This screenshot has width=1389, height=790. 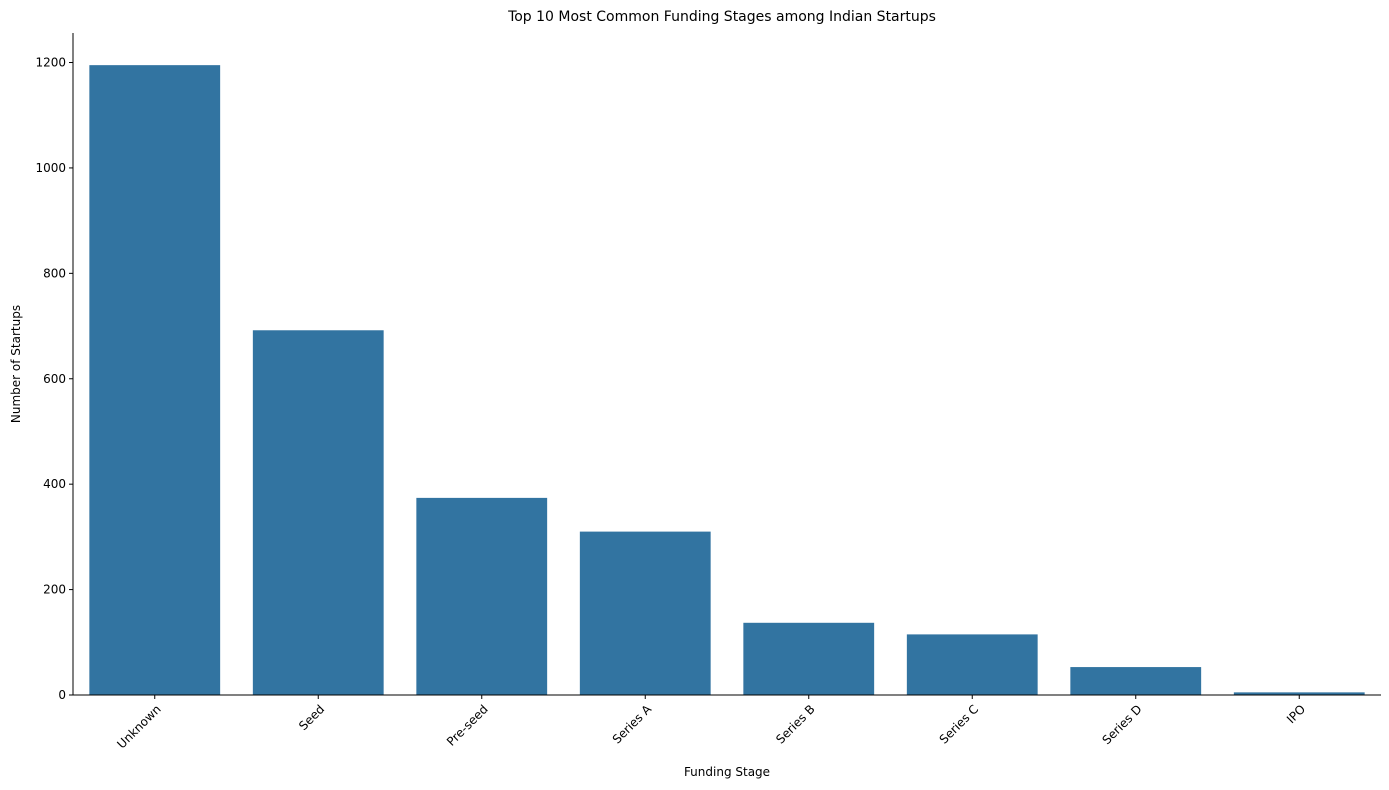 I want to click on y-tick-label: 800, so click(x=54, y=273).